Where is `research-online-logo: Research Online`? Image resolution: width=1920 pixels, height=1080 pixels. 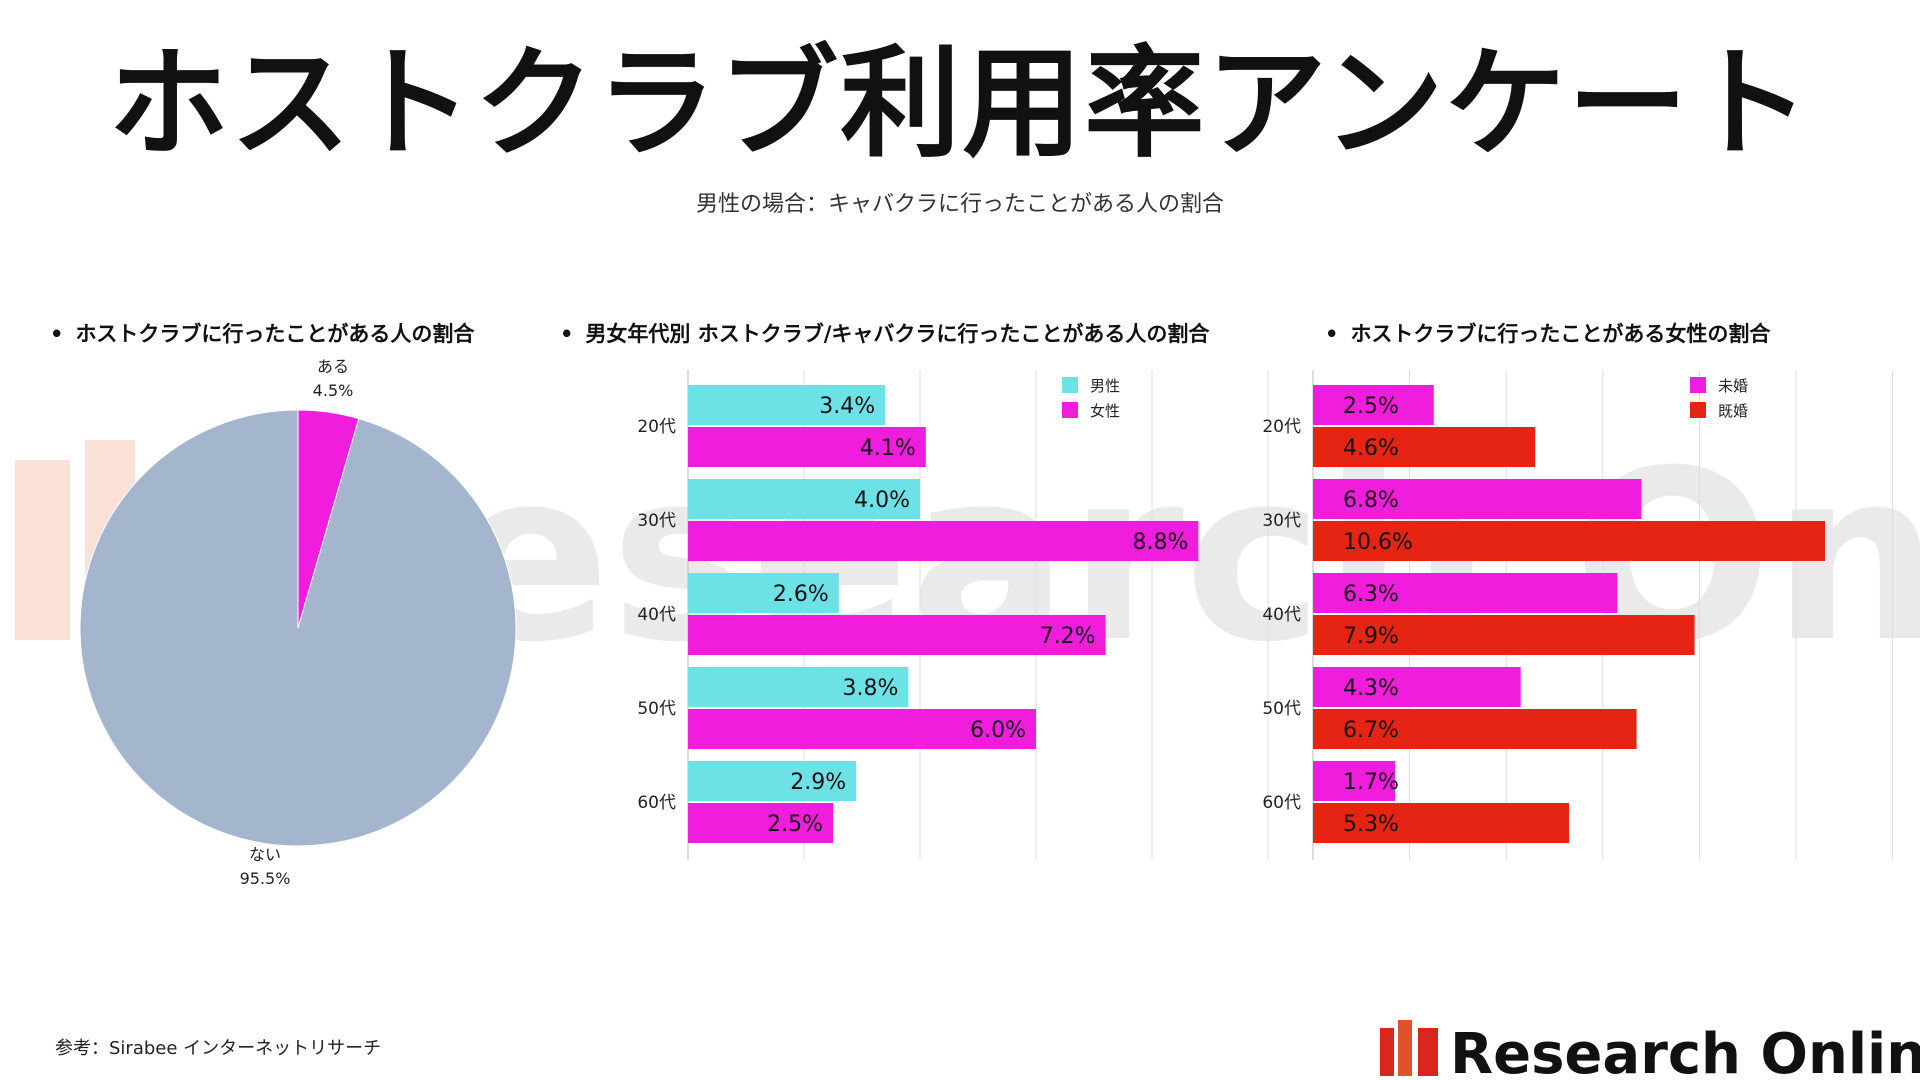 research-online-logo: Research Online is located at coordinates (1650, 1050).